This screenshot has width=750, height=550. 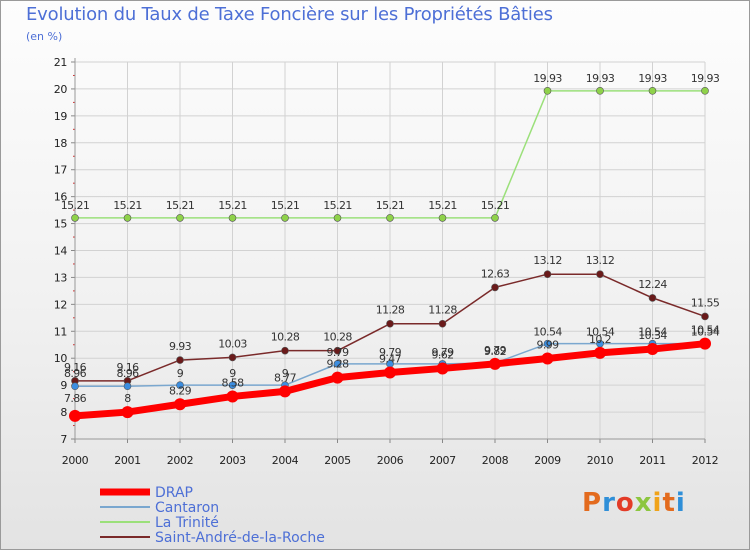 What do you see at coordinates (180, 360) in the screenshot?
I see `point-saint-andre-de-la-roche-2002` at bounding box center [180, 360].